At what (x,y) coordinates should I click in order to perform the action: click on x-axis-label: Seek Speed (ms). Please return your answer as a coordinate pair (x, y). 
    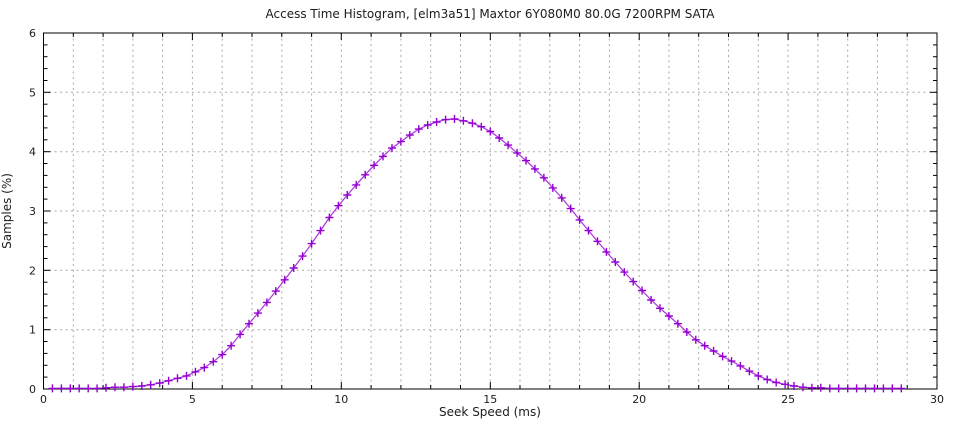
    Looking at the image, I should click on (490, 412).